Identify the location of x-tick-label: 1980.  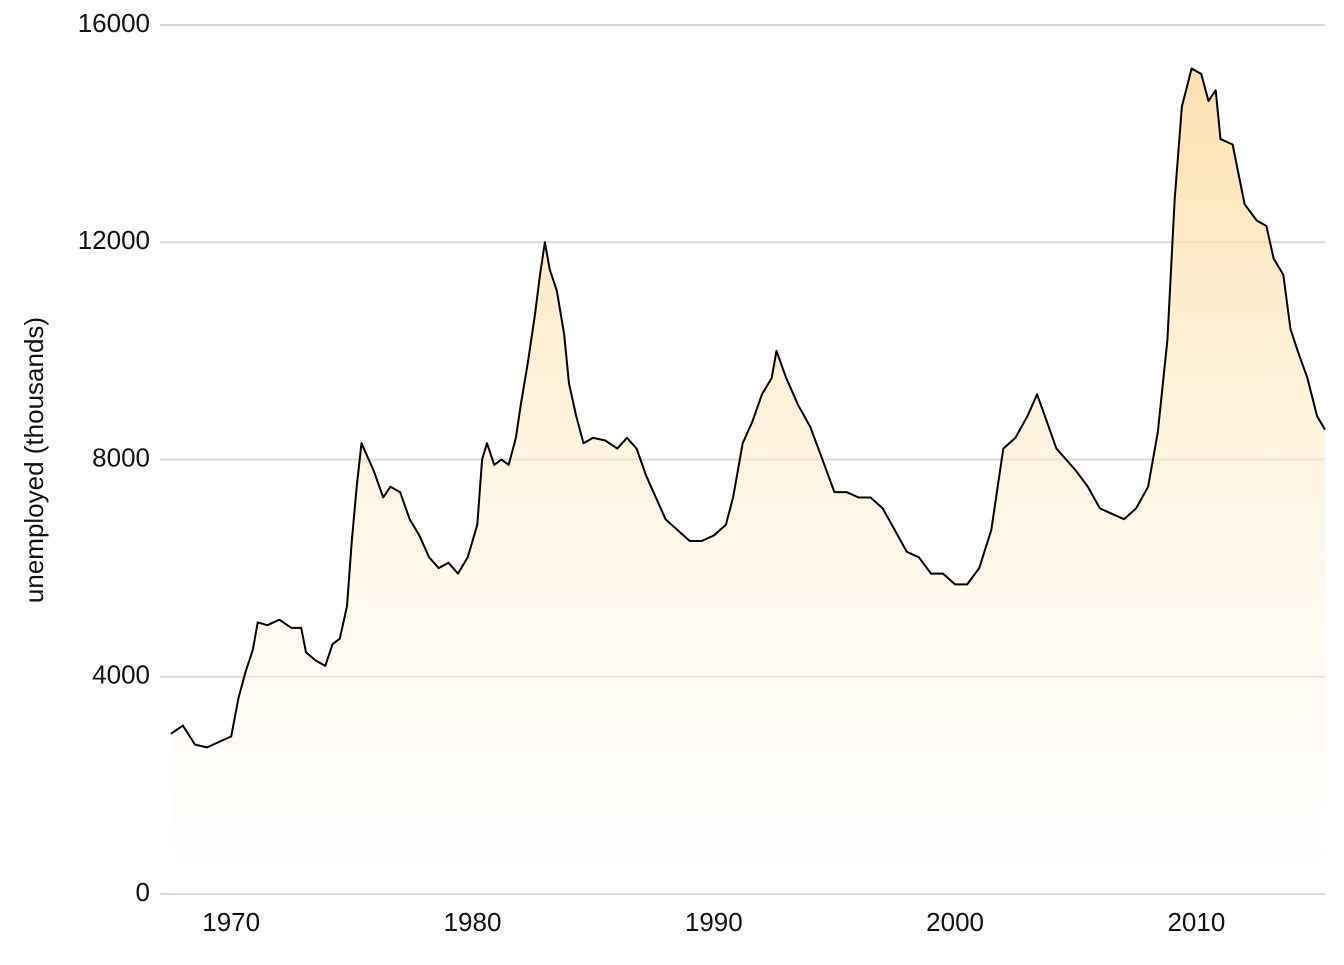
(473, 922).